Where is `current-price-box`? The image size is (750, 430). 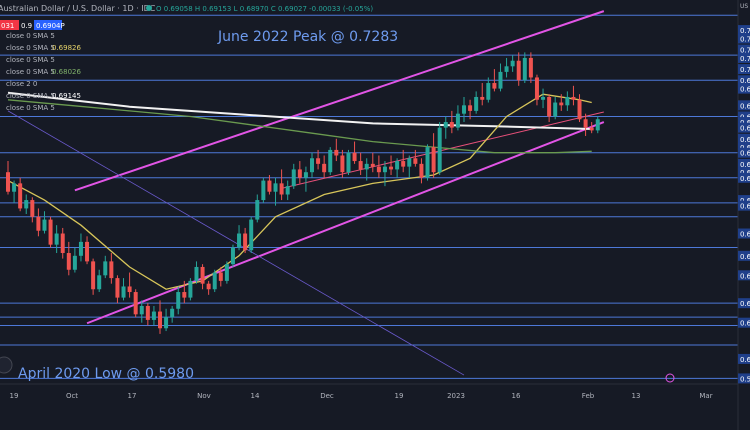
current-price-box is located at coordinates (48, 25).